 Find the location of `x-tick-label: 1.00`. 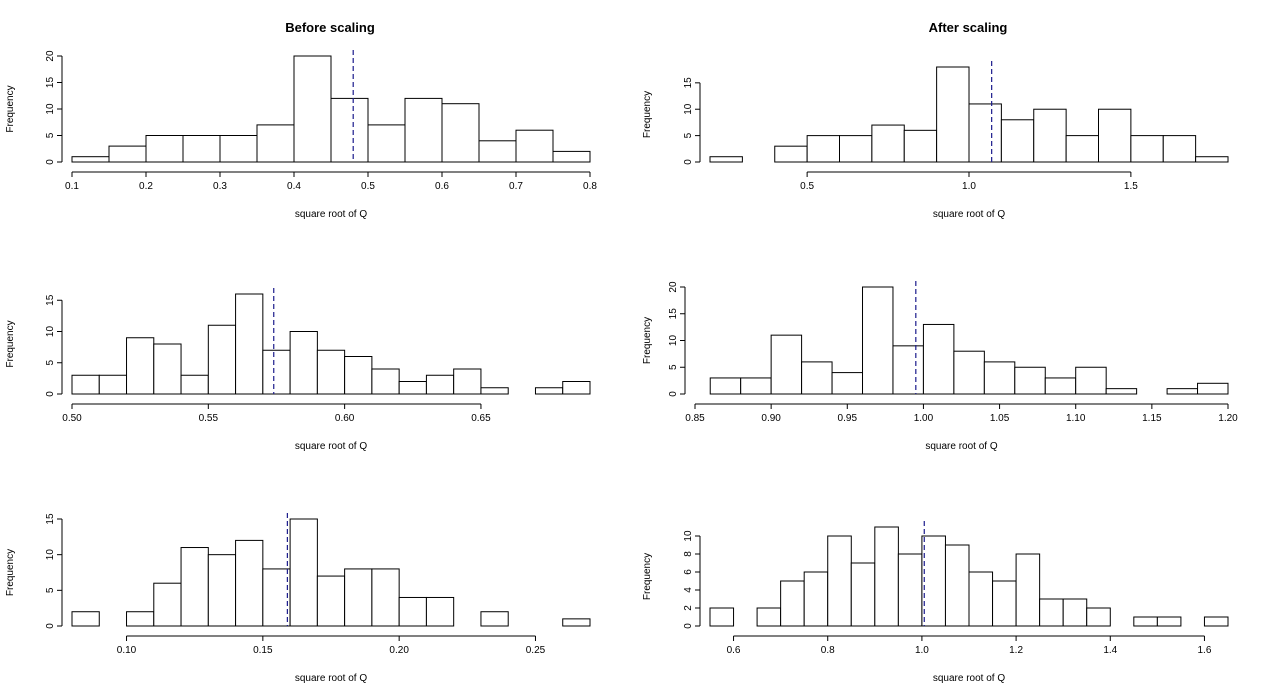

x-tick-label: 1.00 is located at coordinates (924, 418).